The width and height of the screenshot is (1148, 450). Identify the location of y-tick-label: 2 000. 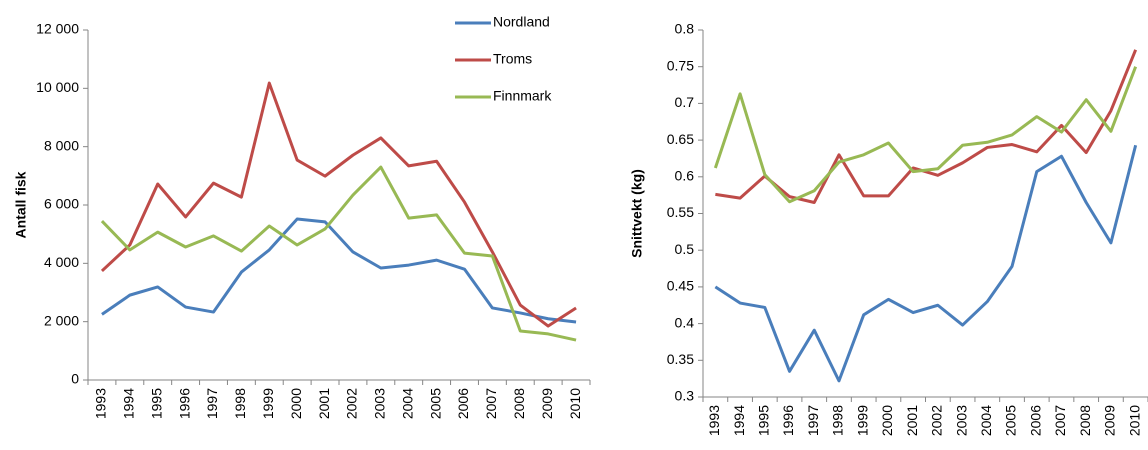
(61, 320).